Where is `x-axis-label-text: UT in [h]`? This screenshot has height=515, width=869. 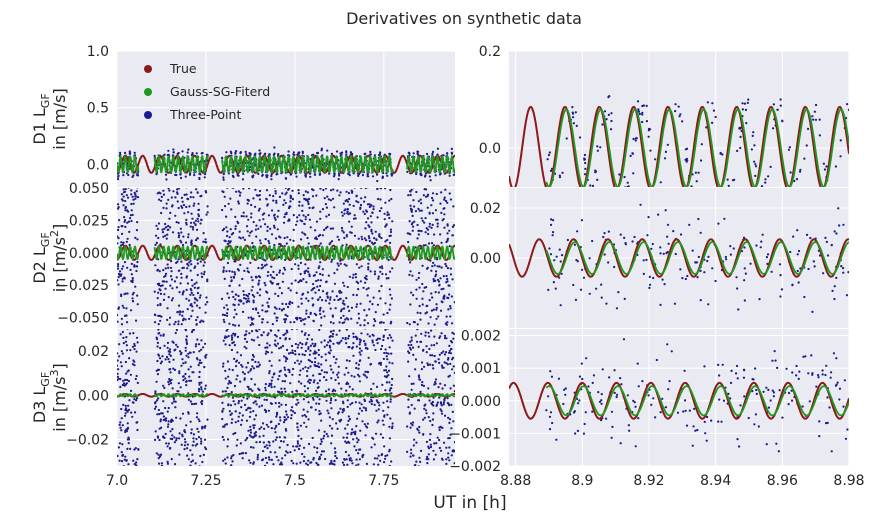 x-axis-label-text: UT in [h] is located at coordinates (469, 503).